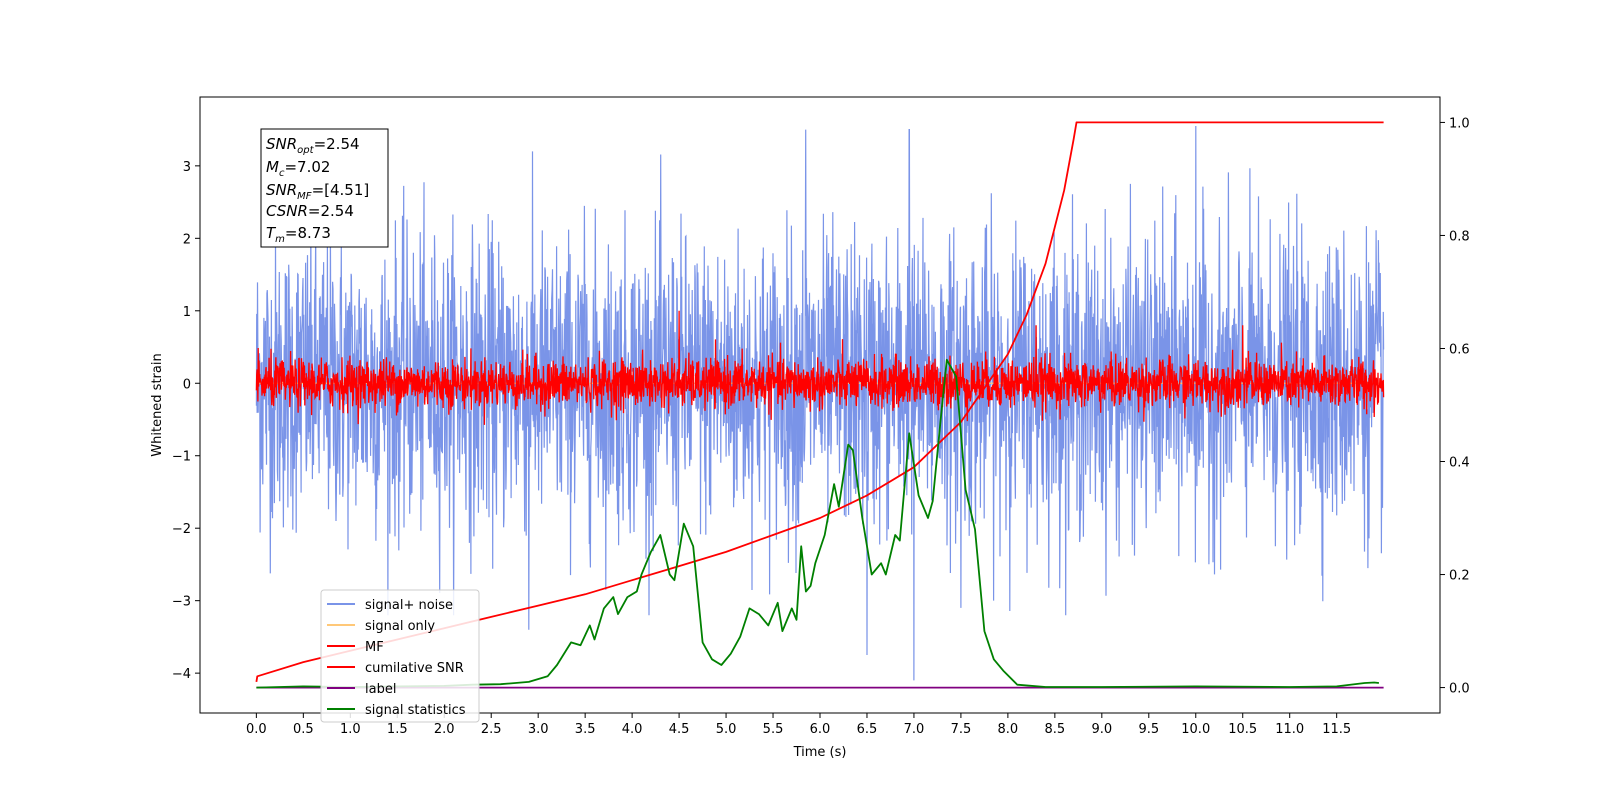 The height and width of the screenshot is (800, 1600). What do you see at coordinates (1459, 463) in the screenshot?
I see `y2-tick-label: 0.4` at bounding box center [1459, 463].